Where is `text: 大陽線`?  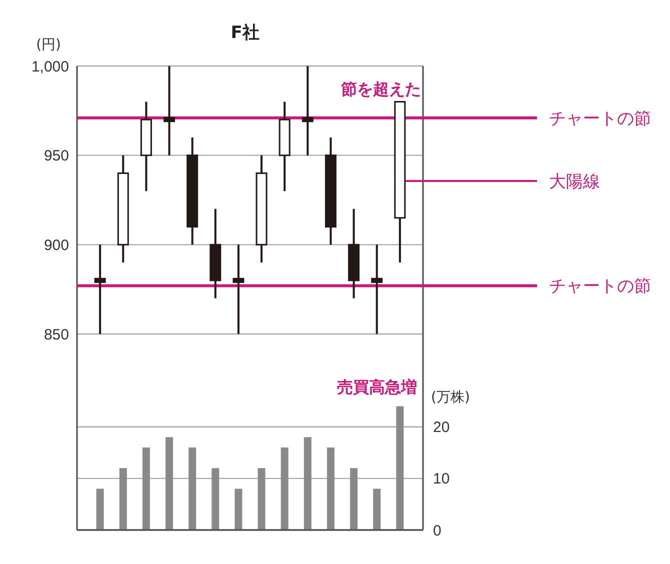
text: 大陽線 is located at coordinates (574, 182).